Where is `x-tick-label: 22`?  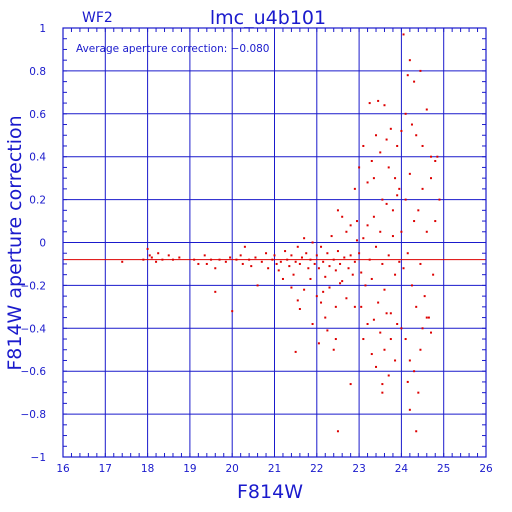
x-tick-label: 22 is located at coordinates (316, 469).